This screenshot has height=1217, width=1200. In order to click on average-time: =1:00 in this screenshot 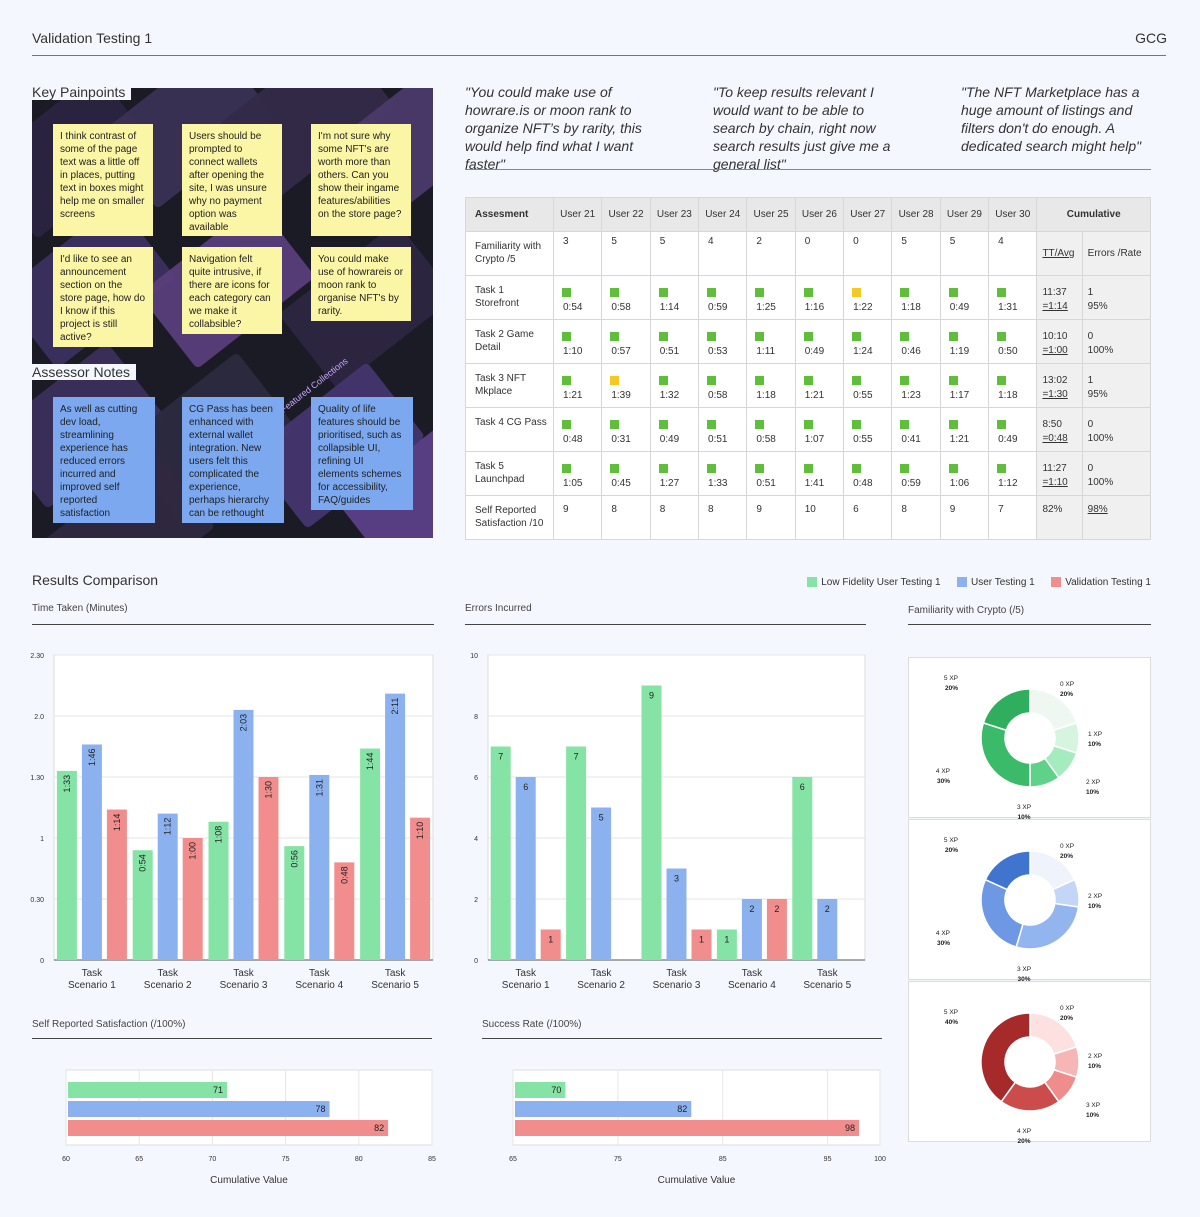, I will do `click(1055, 350)`.